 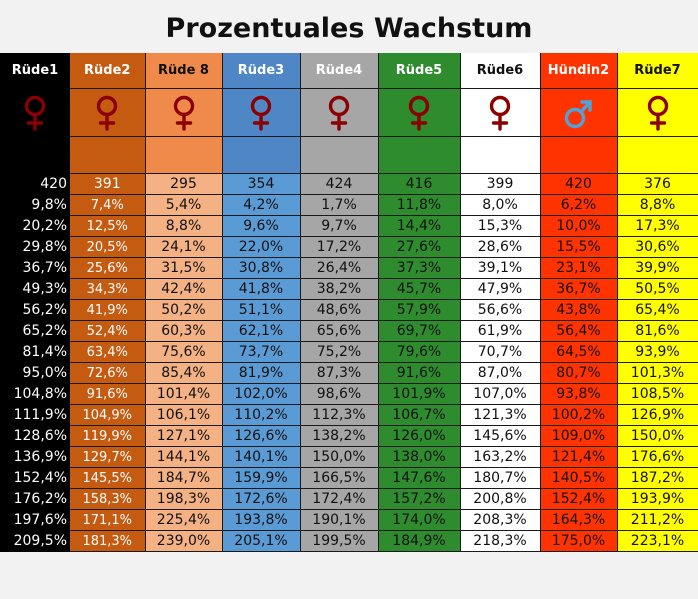 What do you see at coordinates (339, 71) in the screenshot?
I see `column-header: Rüde4` at bounding box center [339, 71].